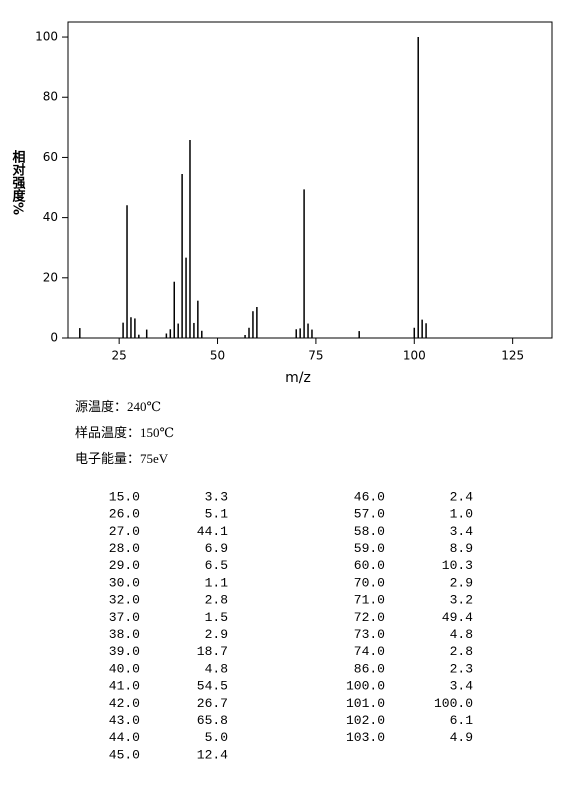 Image resolution: width=570 pixels, height=789 pixels. I want to click on table-cell: 40.0, so click(124, 668).